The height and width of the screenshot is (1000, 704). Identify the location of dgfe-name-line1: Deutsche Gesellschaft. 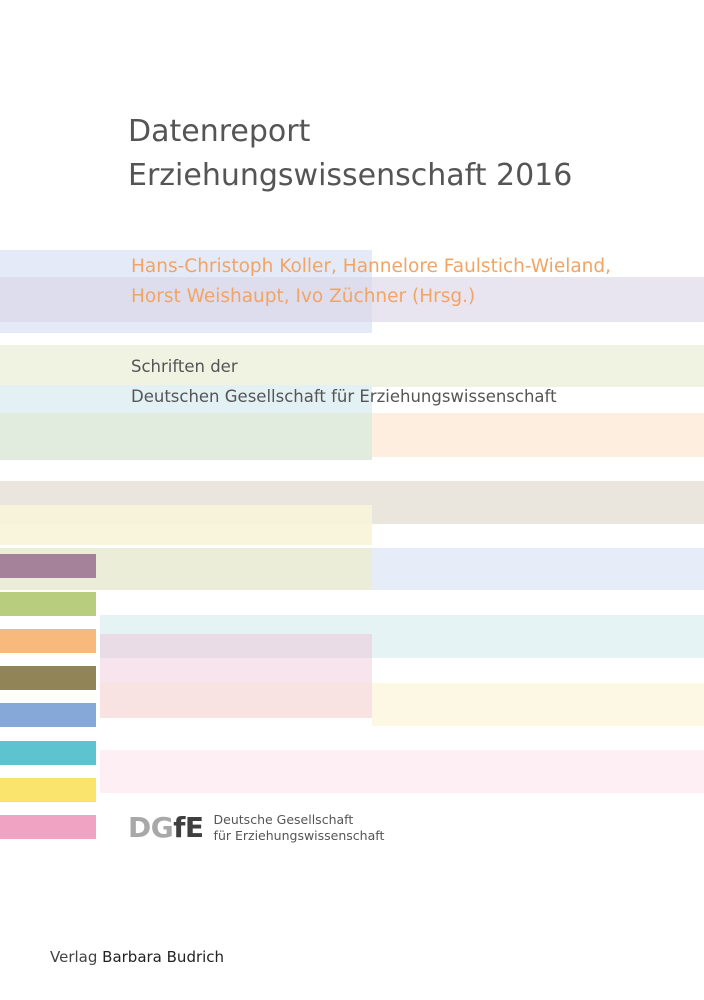
(283, 819).